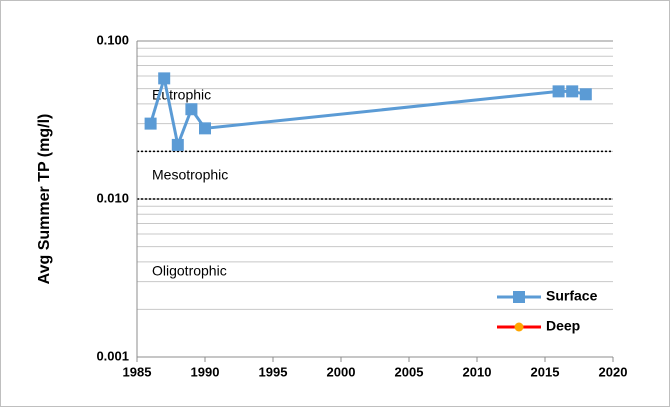 The height and width of the screenshot is (407, 670). Describe the element at coordinates (44, 199) in the screenshot. I see `y-axis-title: Avg Summer TP (mg/l)` at that location.